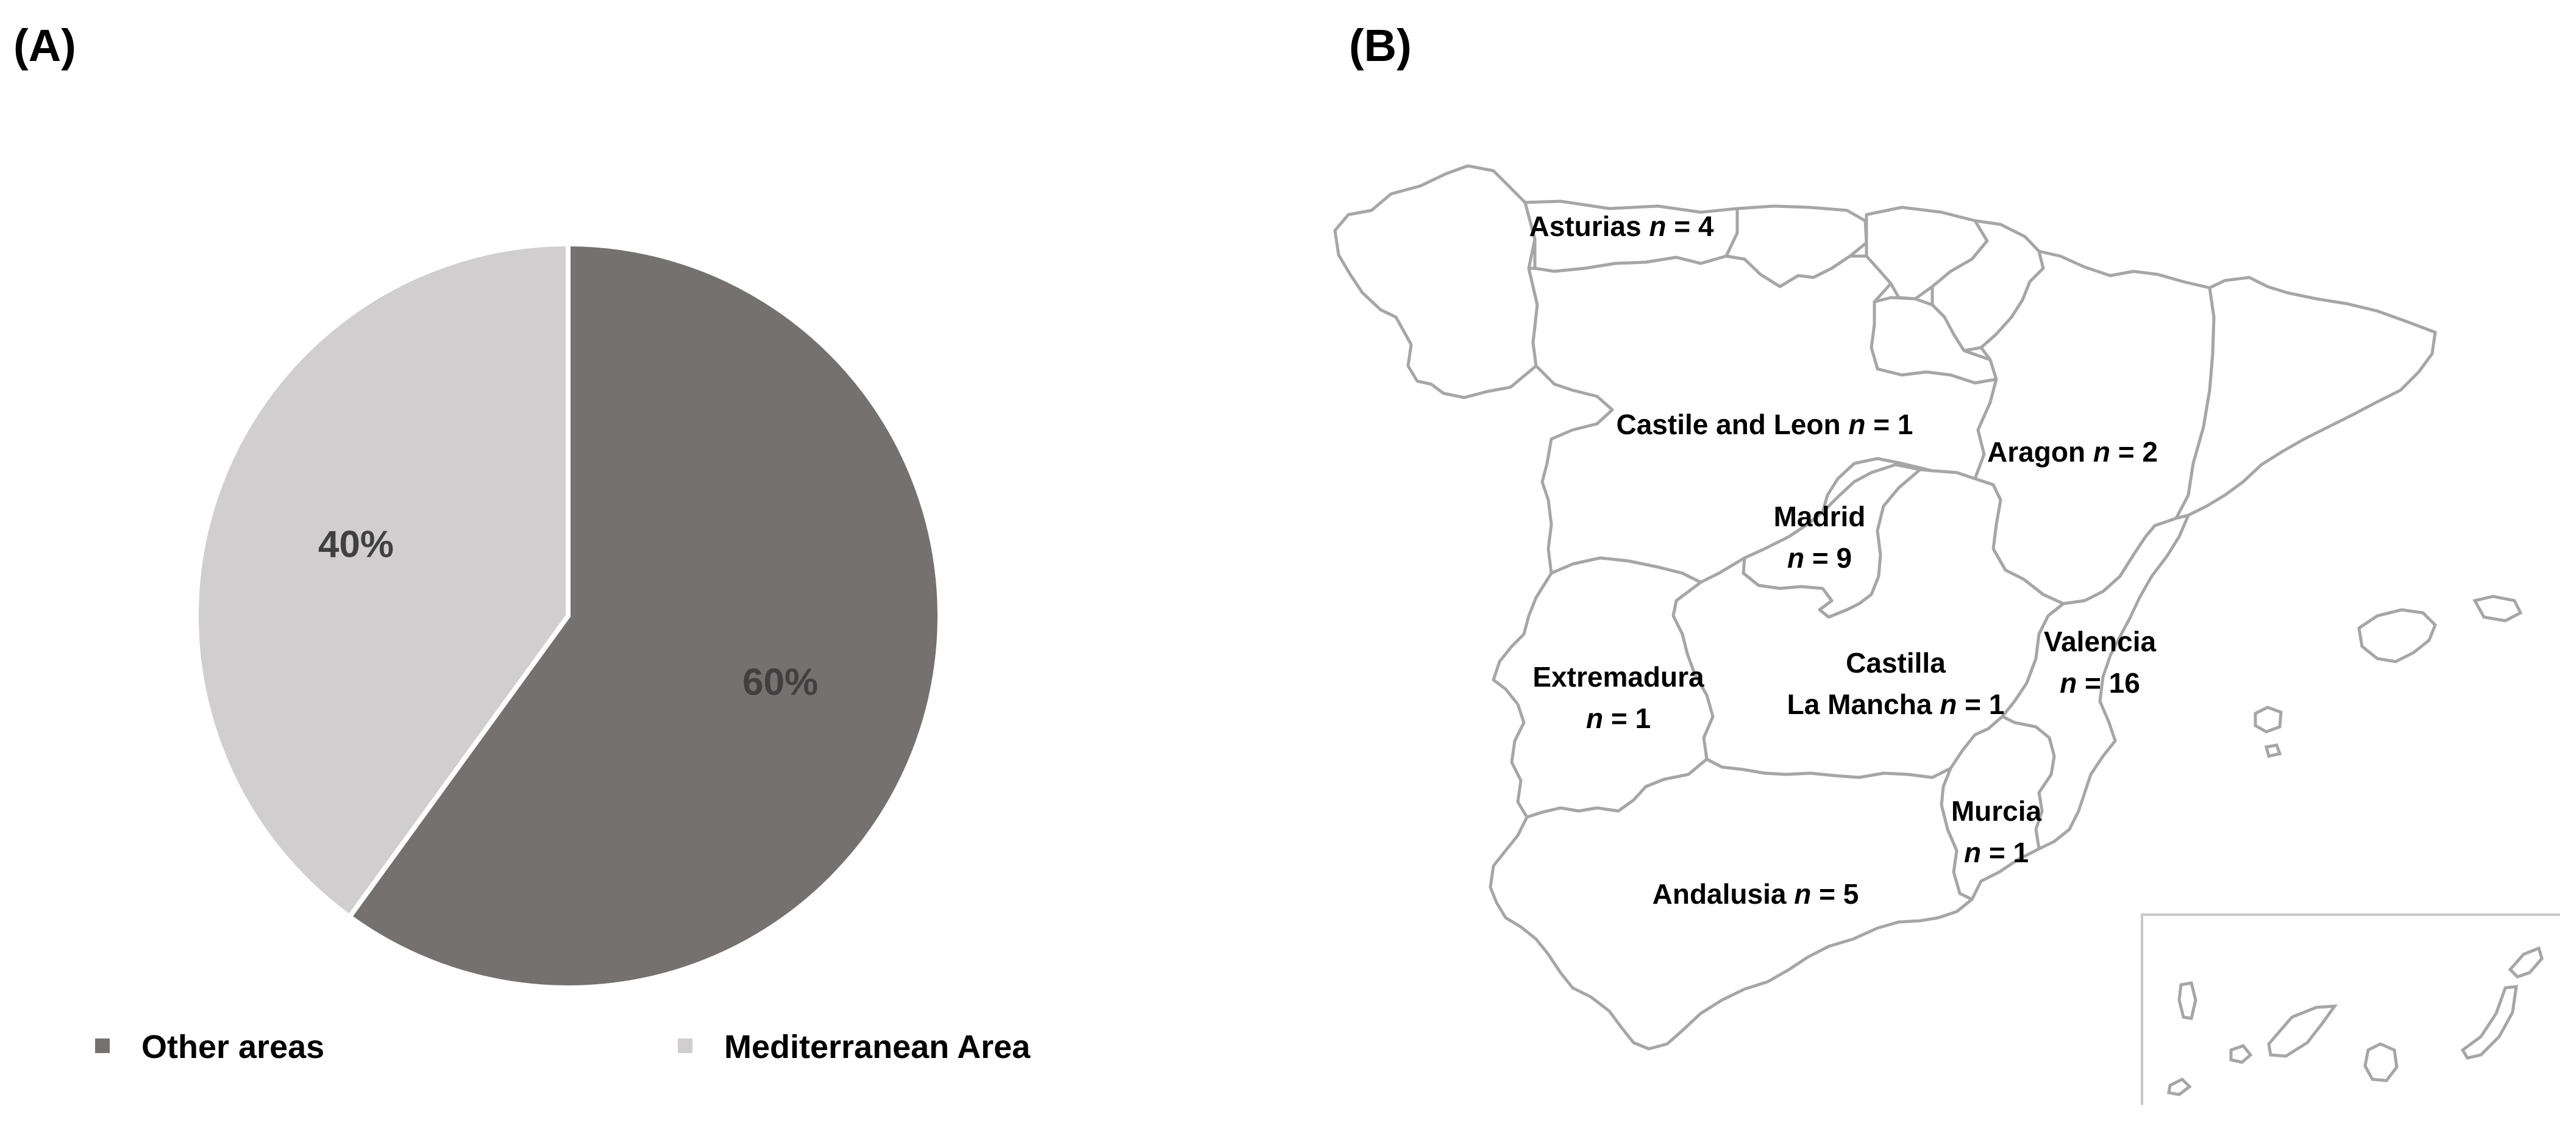  What do you see at coordinates (1765, 424) in the screenshot?
I see `map-label-castile-leon: Castile and Leon n = 1` at bounding box center [1765, 424].